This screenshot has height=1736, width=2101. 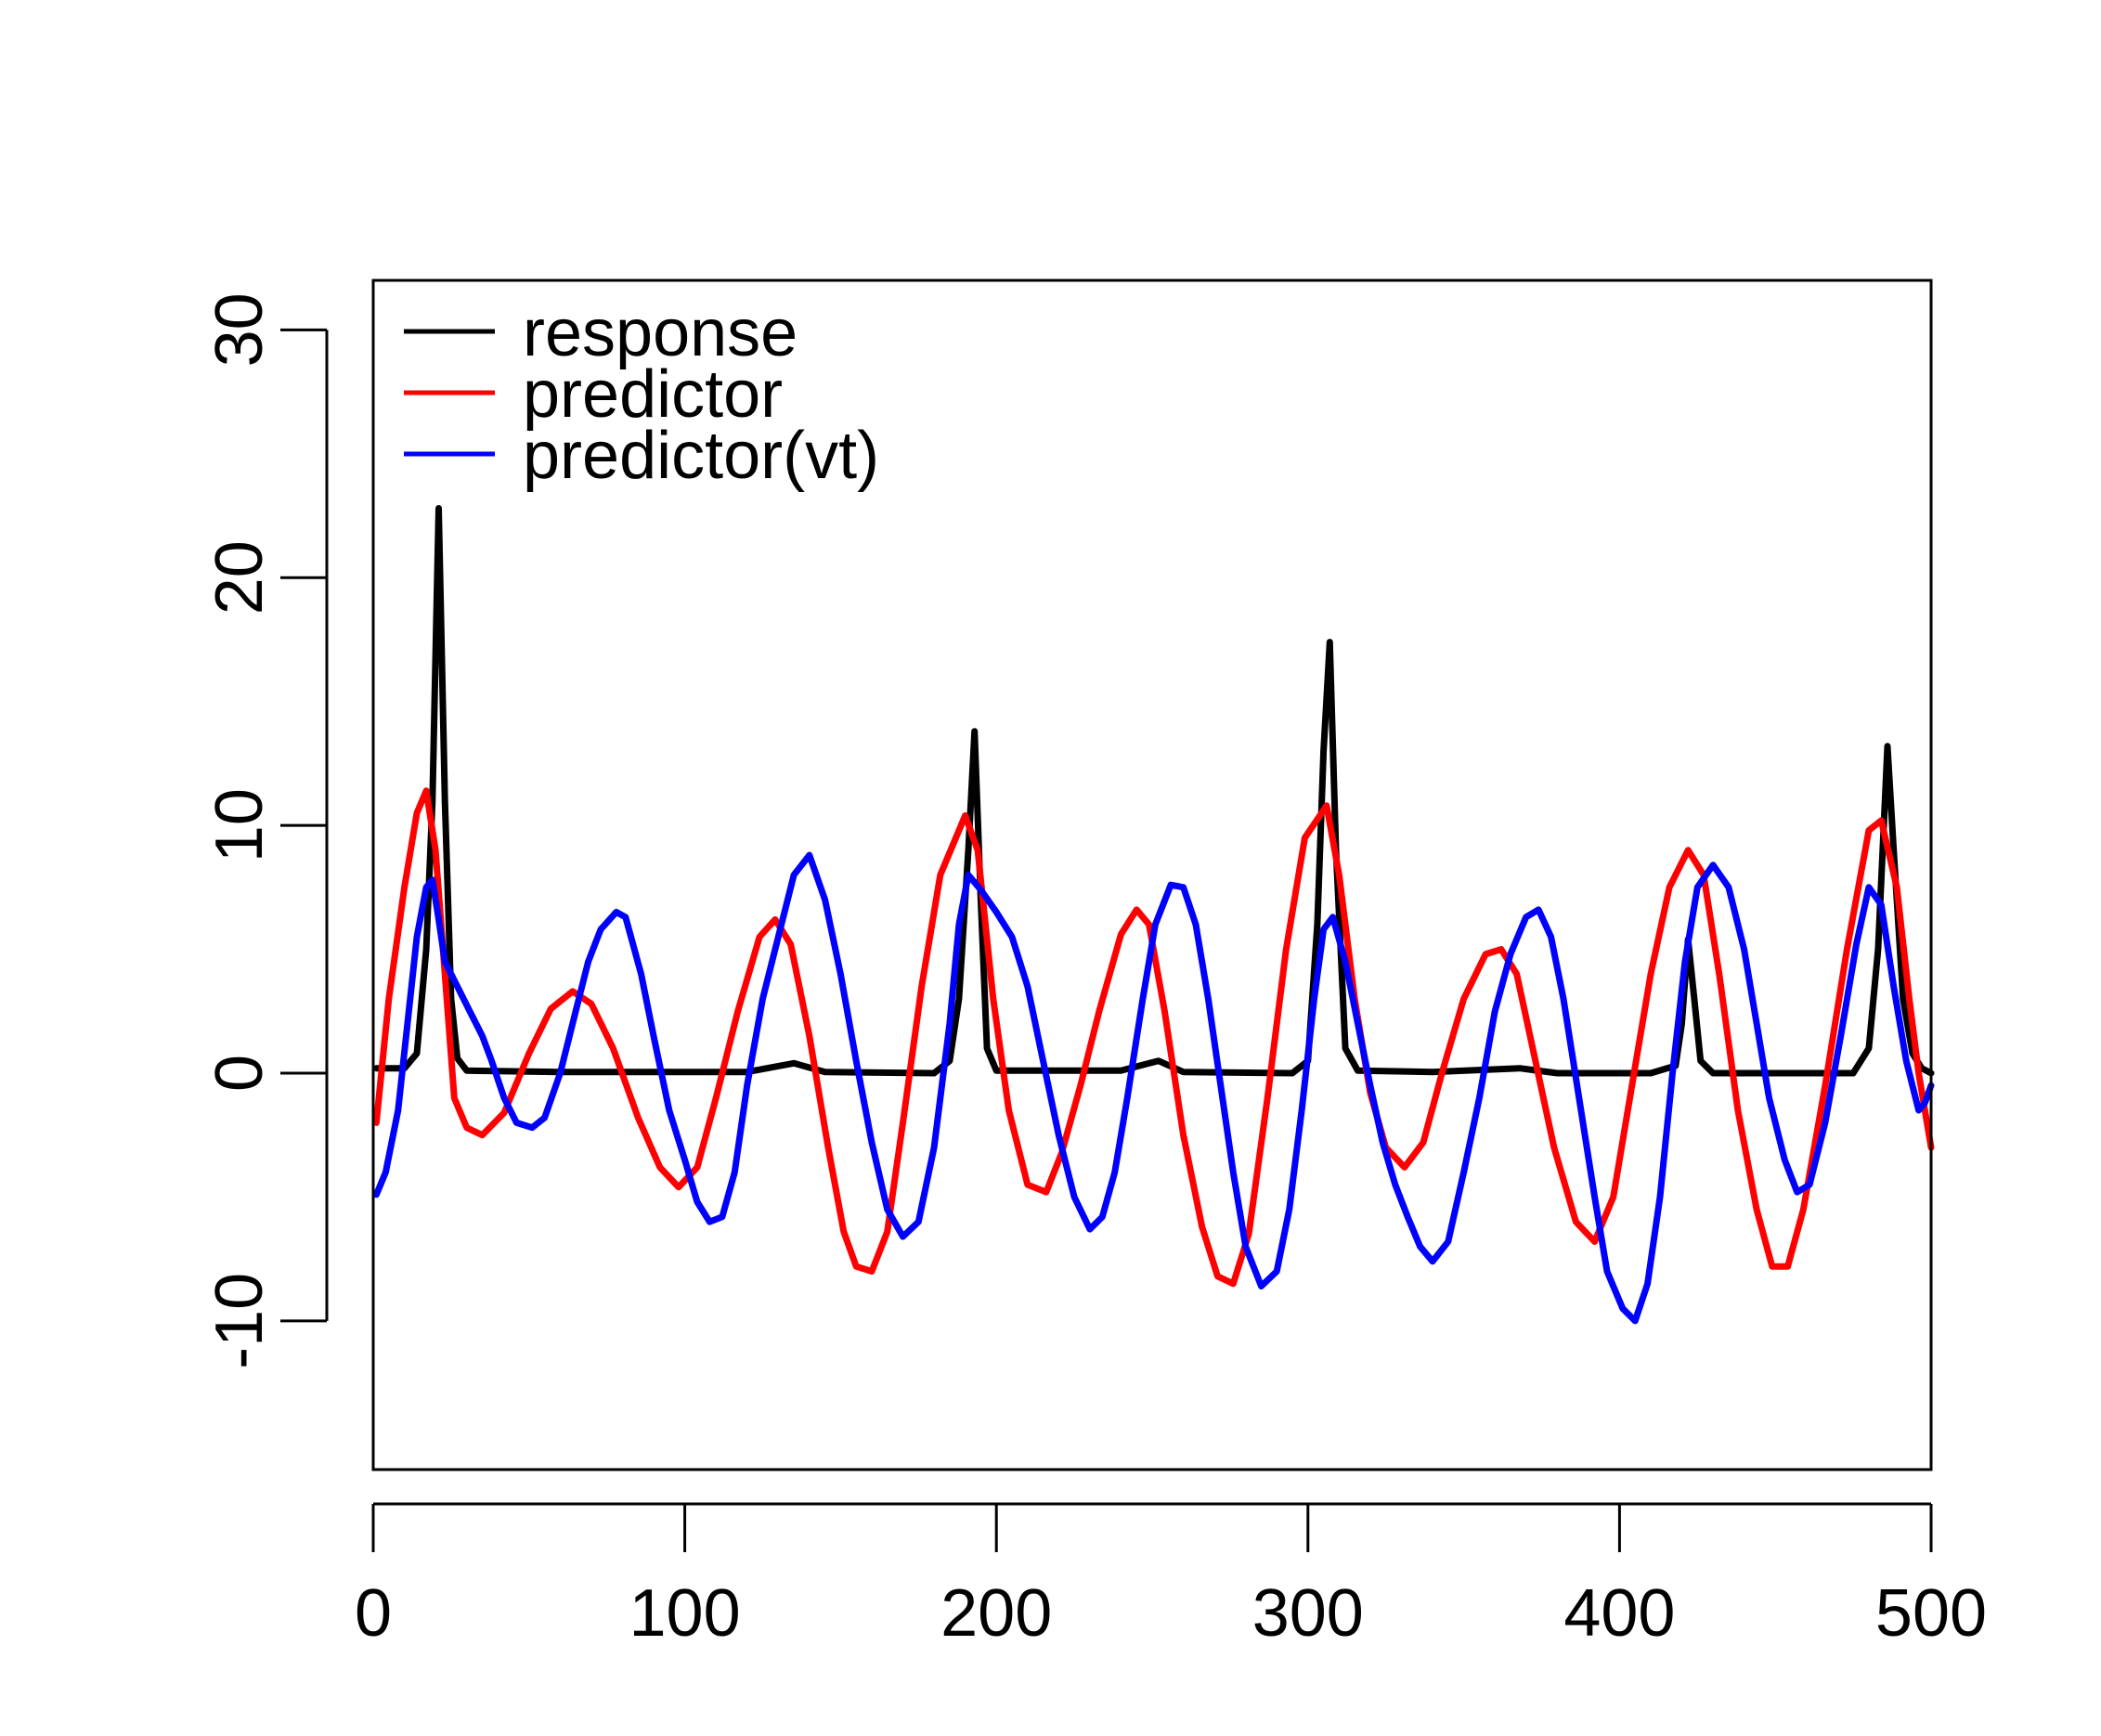 I want to click on legend-label-predictor-vt: predictor(vt), so click(x=701, y=456).